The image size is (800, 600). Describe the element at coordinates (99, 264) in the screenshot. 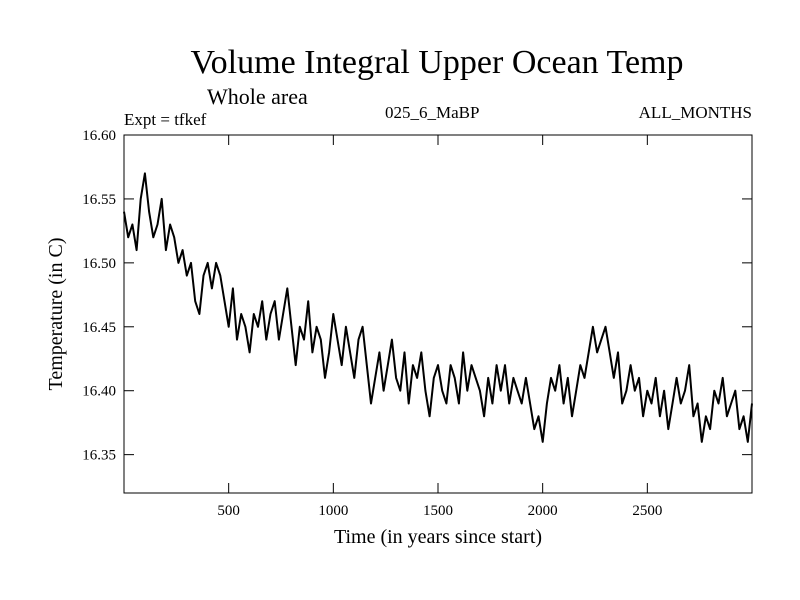

I see `y-tick-label: 16.50` at that location.